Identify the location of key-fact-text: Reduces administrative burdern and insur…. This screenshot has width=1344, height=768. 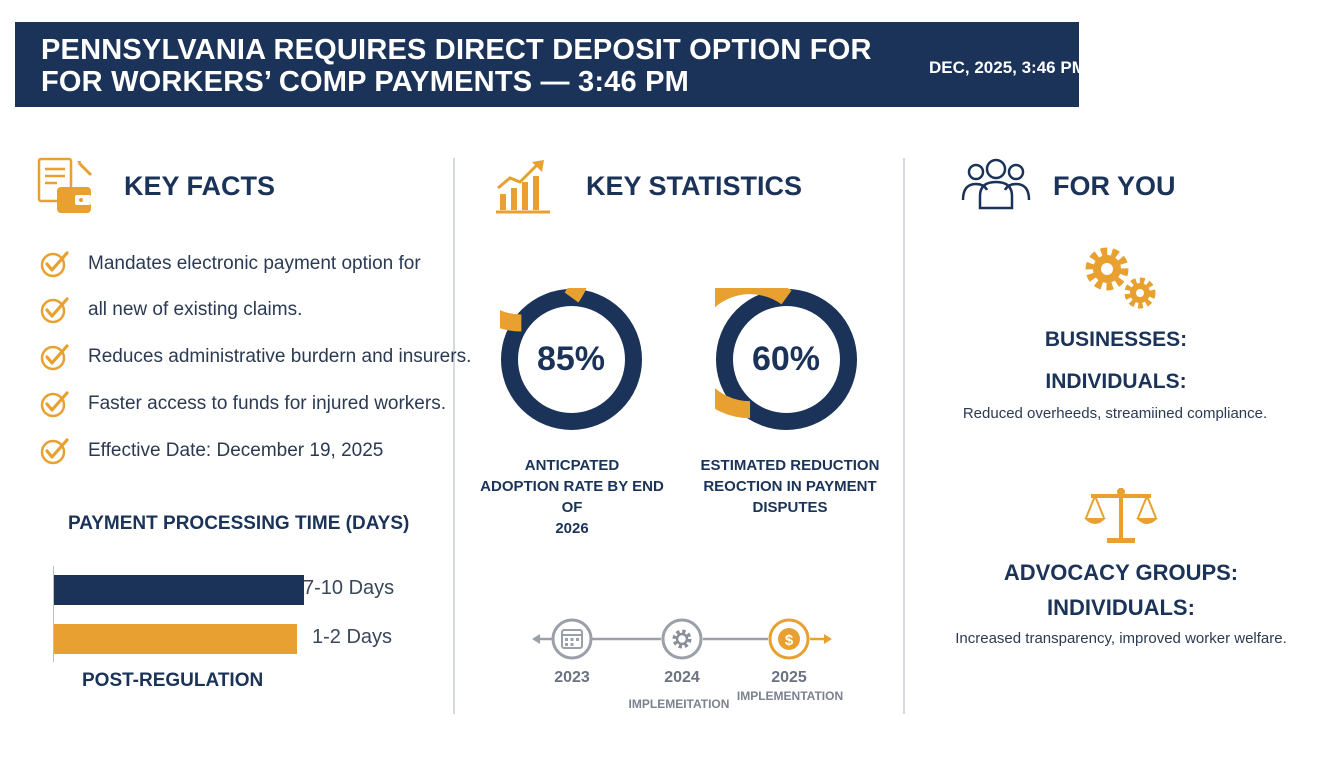
(280, 356).